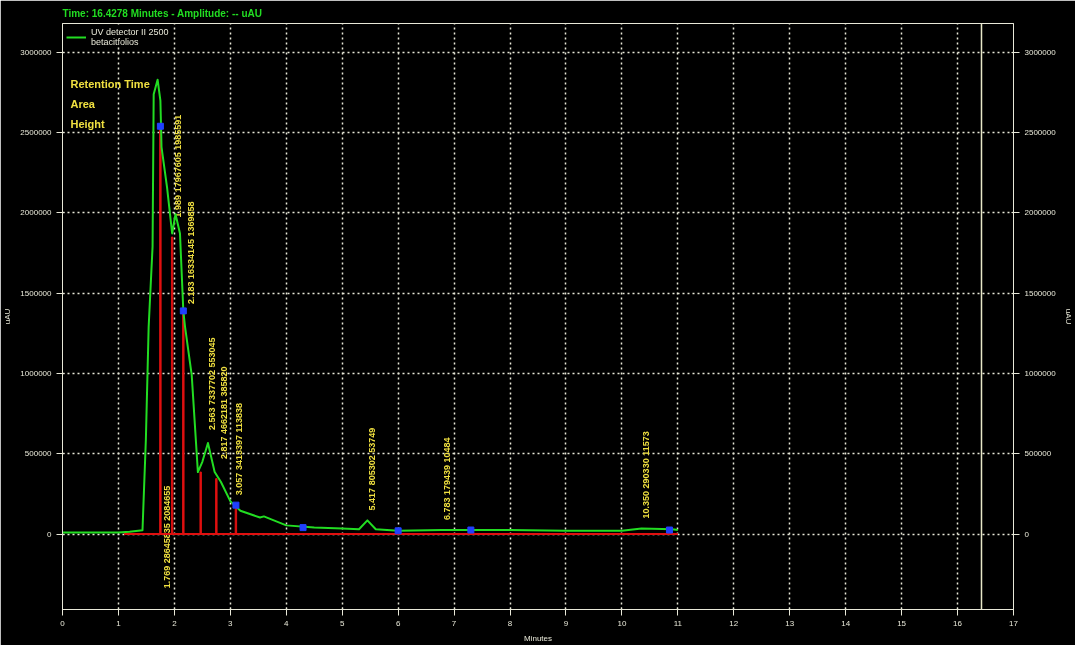  Describe the element at coordinates (454, 623) in the screenshot. I see `x-tick-label: 7` at that location.